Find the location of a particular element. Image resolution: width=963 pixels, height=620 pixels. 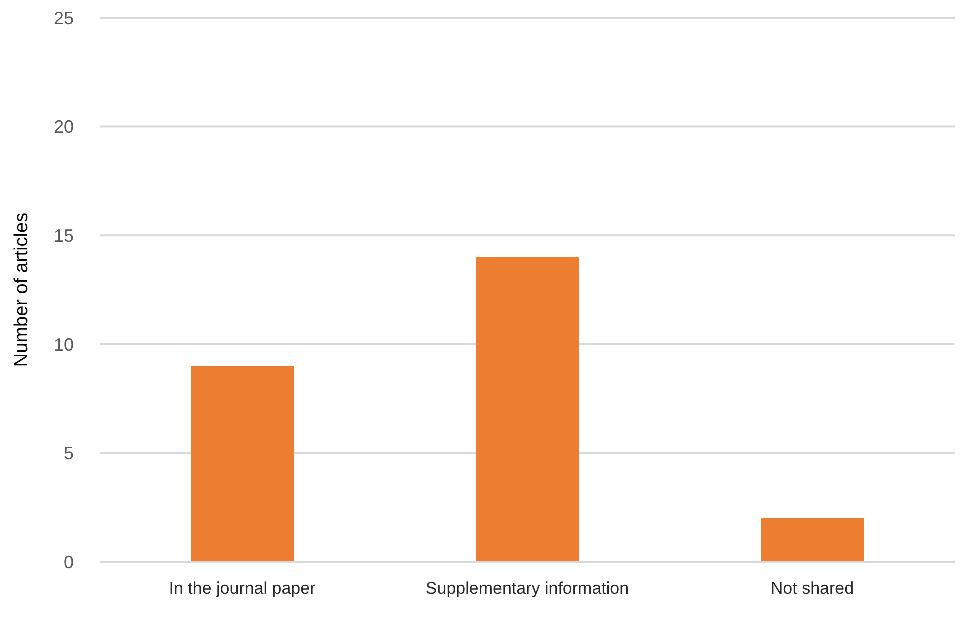

y-tick-label: 20 is located at coordinates (64, 127).